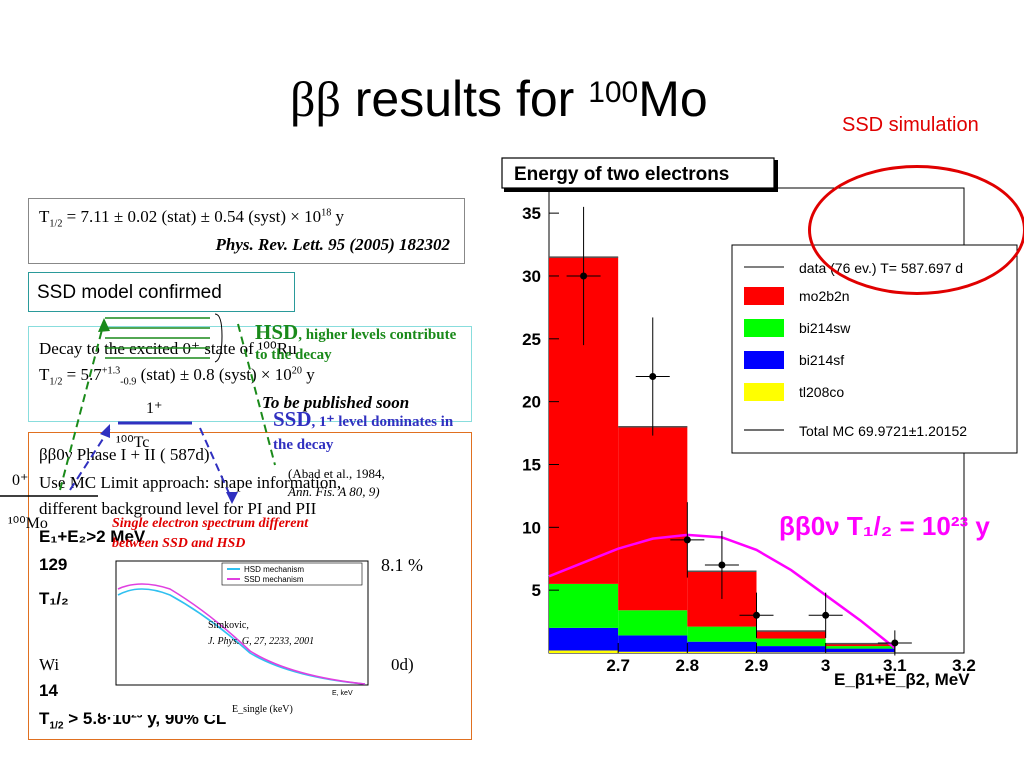 This screenshot has height=768, width=1024. I want to click on x-tick-label: 2.9, so click(757, 665).